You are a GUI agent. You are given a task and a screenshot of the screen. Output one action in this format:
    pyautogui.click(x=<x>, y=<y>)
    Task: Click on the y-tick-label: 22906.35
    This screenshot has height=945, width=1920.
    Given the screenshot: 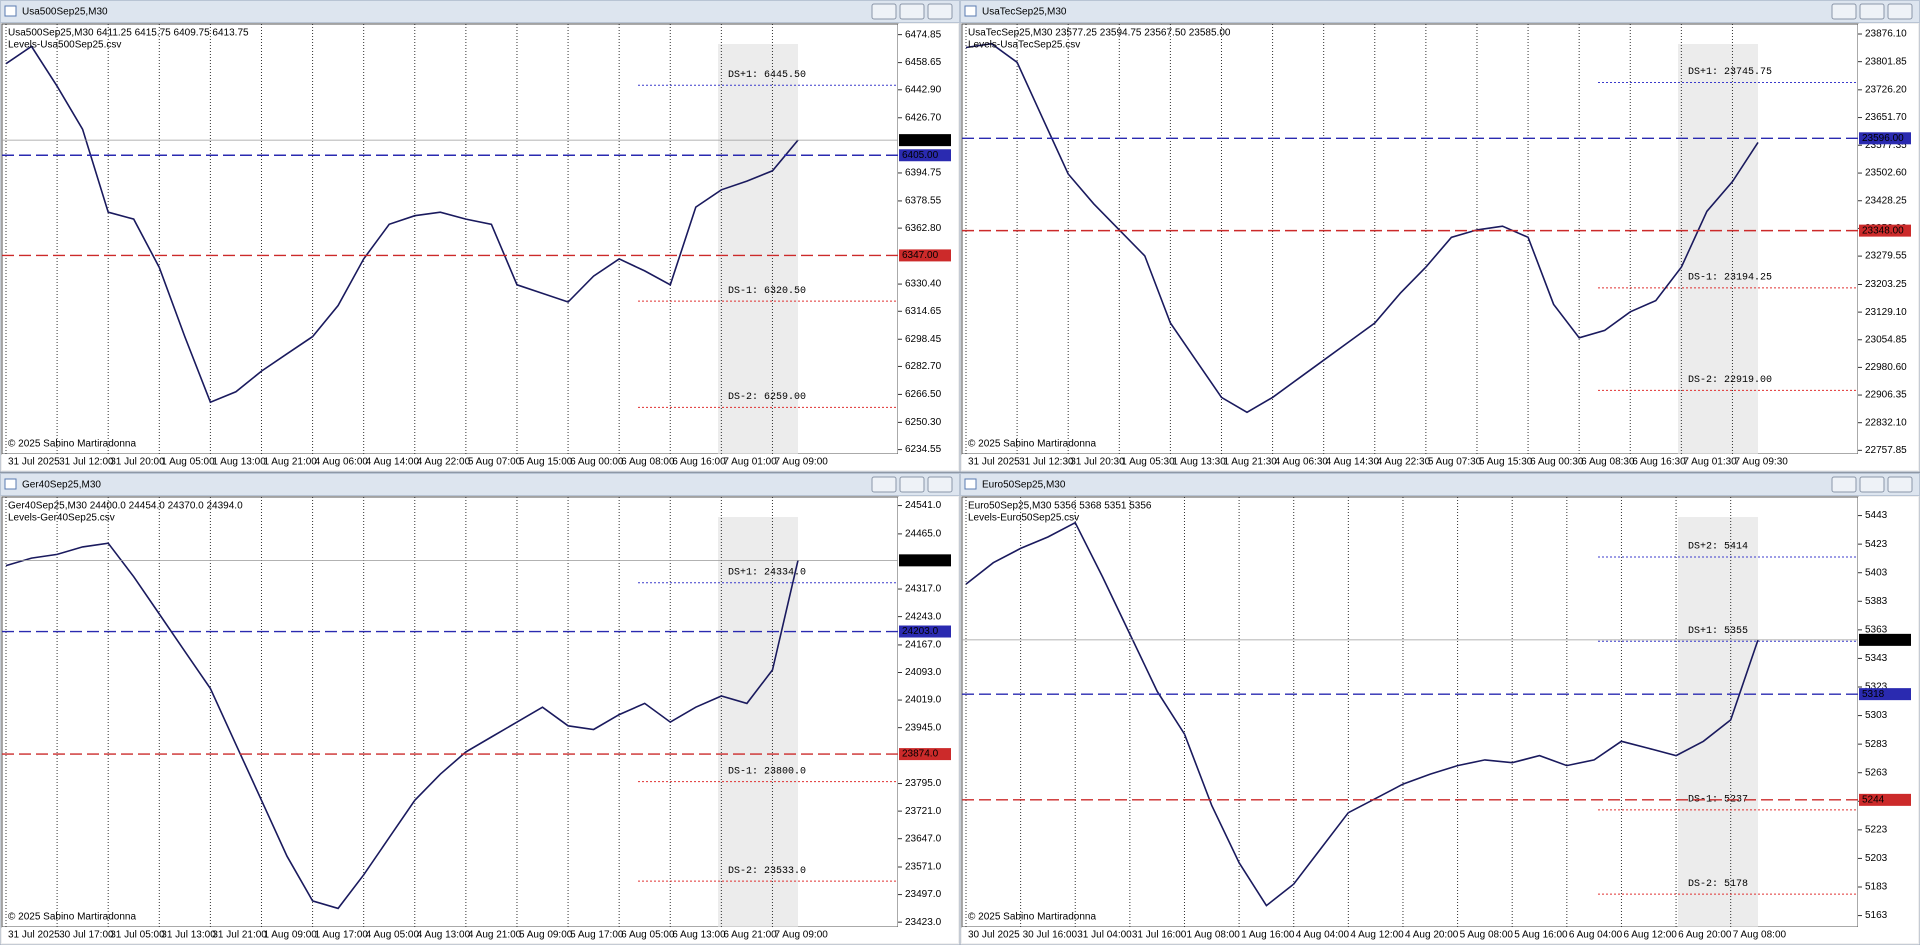 What is the action you would take?
    pyautogui.click(x=1886, y=395)
    